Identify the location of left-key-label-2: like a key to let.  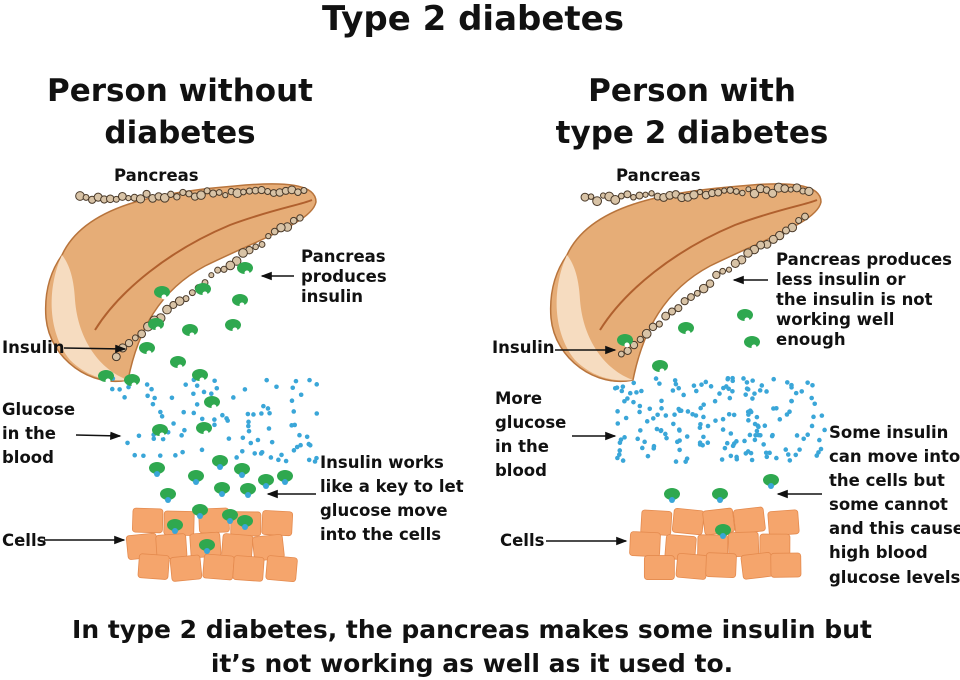
(392, 486).